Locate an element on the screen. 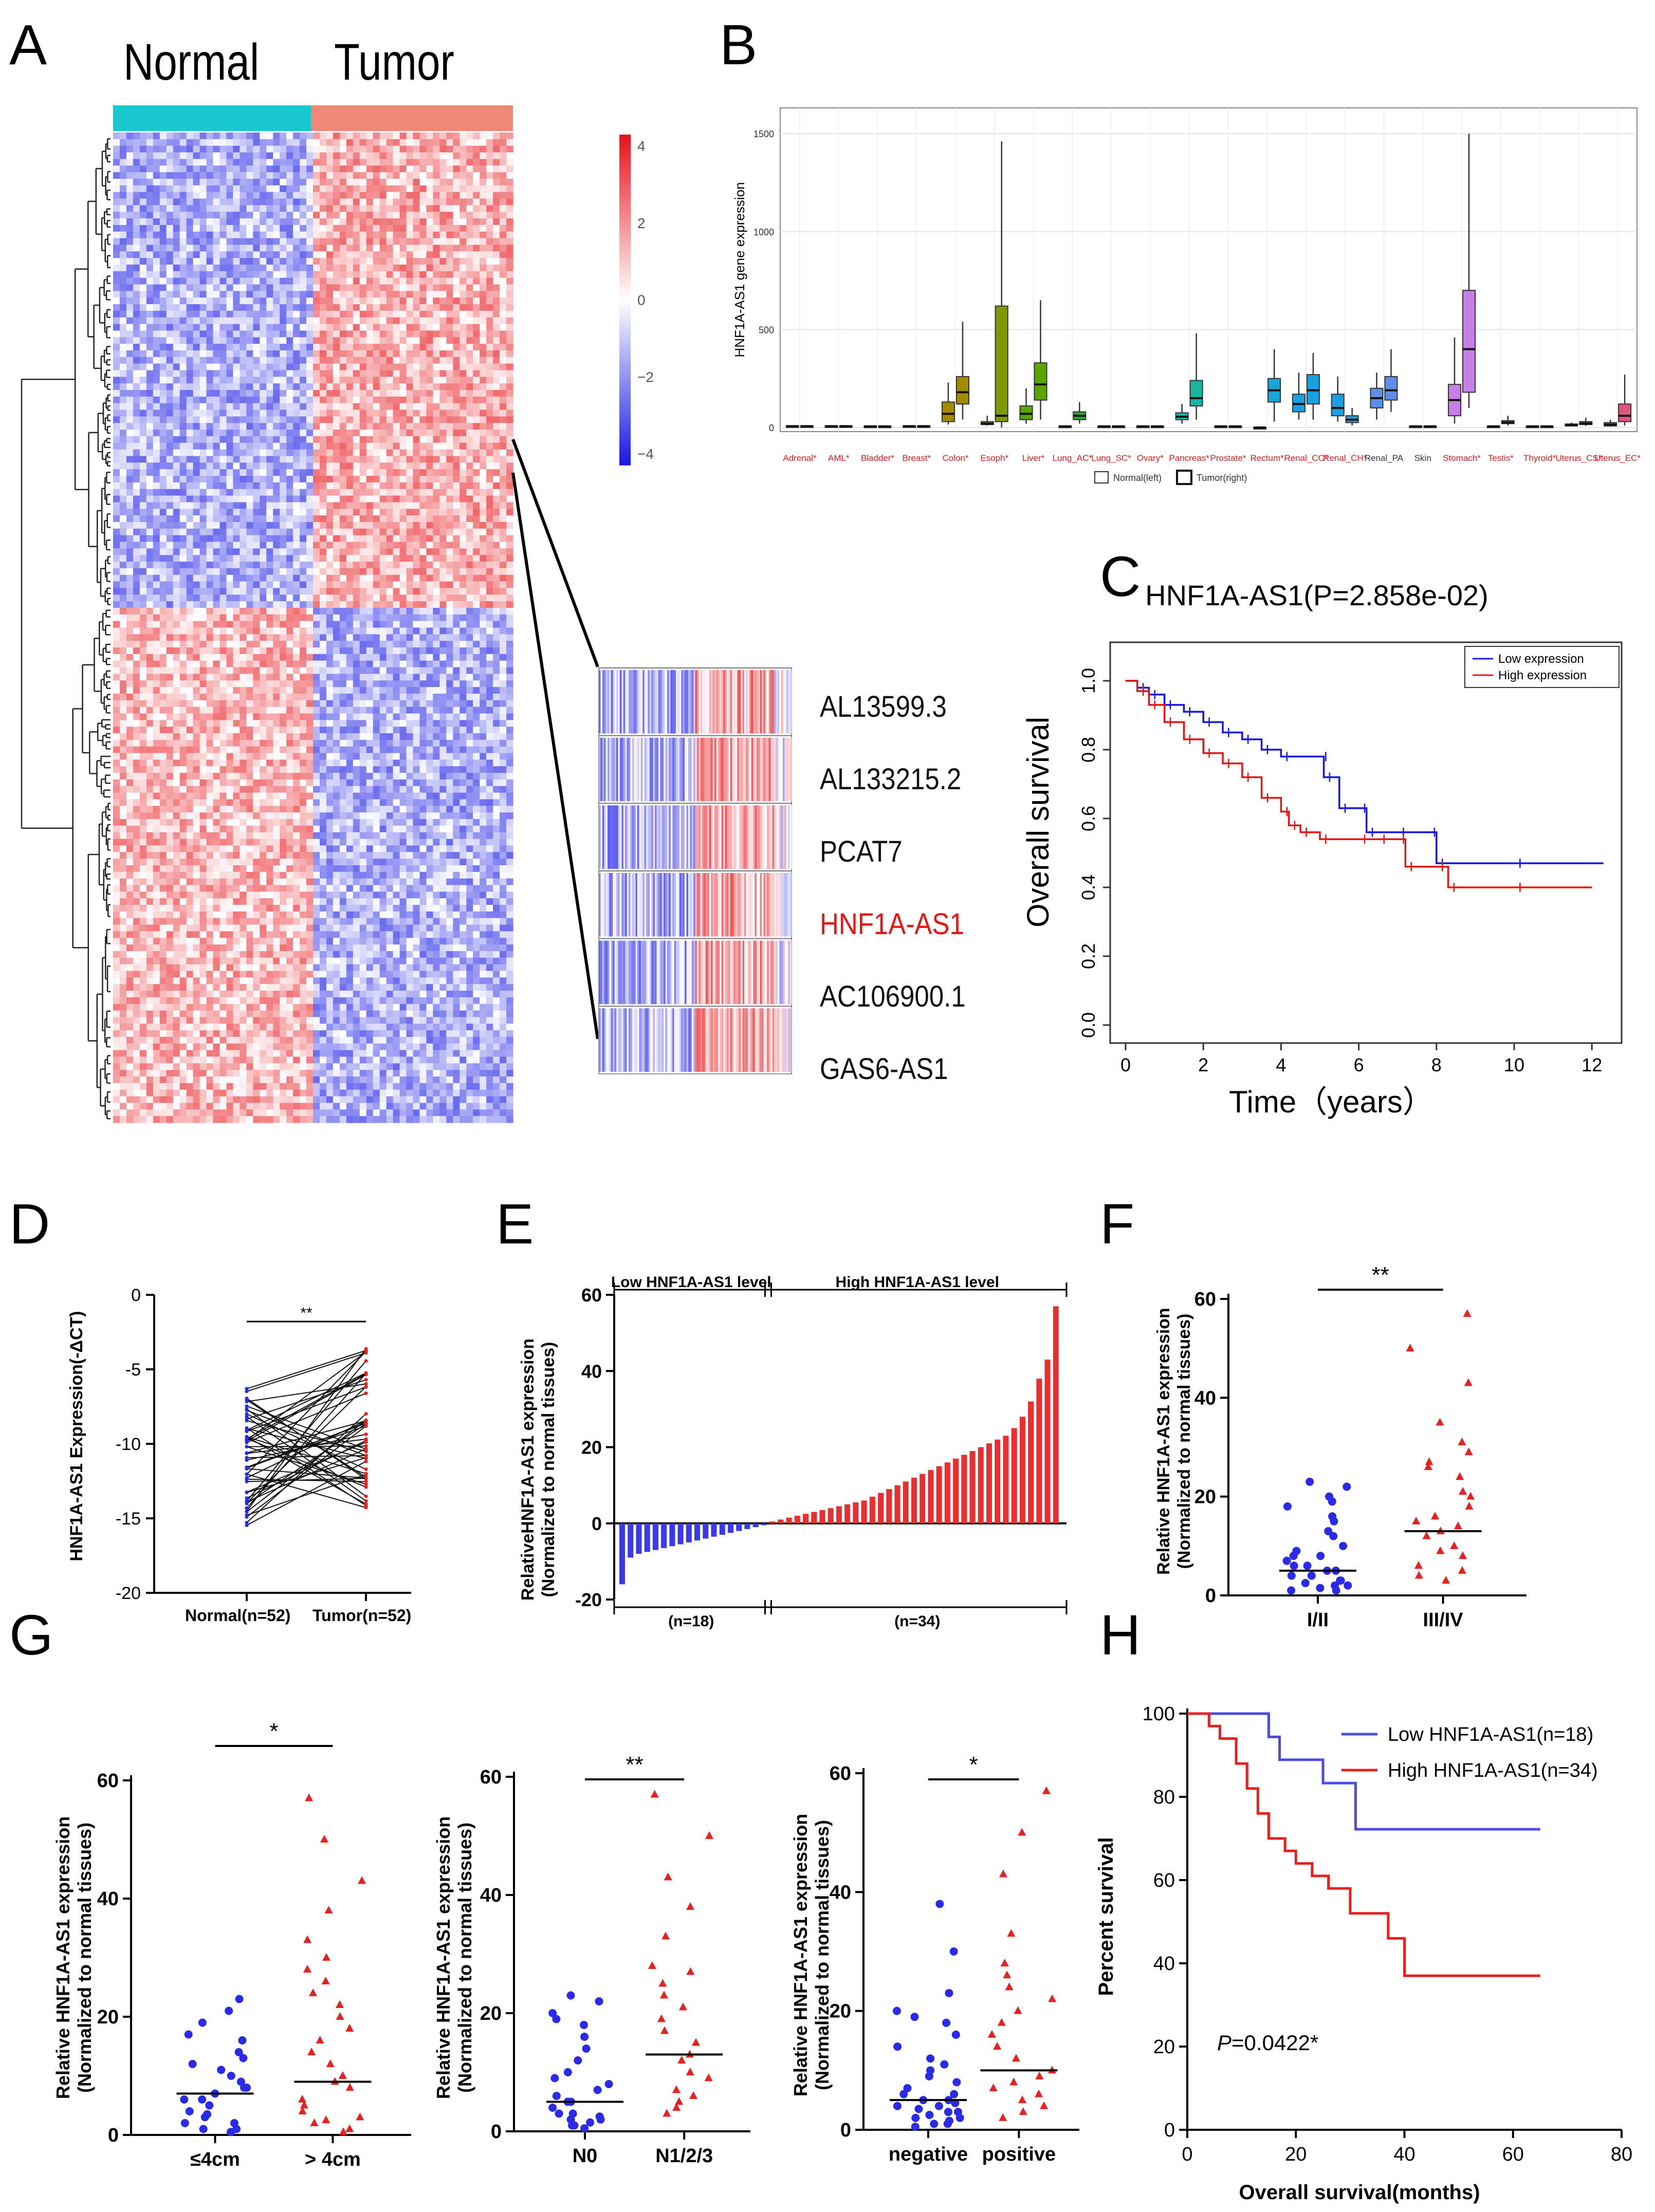  panel-letter-h: H is located at coordinates (1120, 1635).